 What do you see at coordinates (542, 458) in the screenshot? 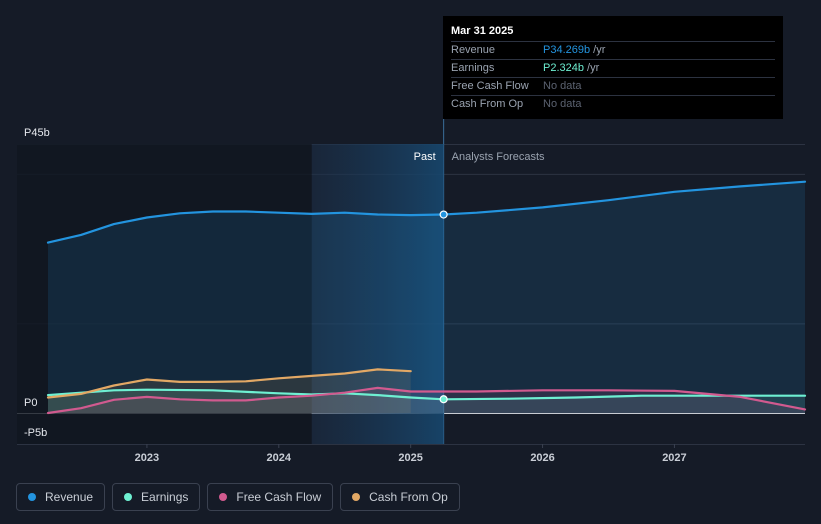
I see `x-tick-label: 2026` at bounding box center [542, 458].